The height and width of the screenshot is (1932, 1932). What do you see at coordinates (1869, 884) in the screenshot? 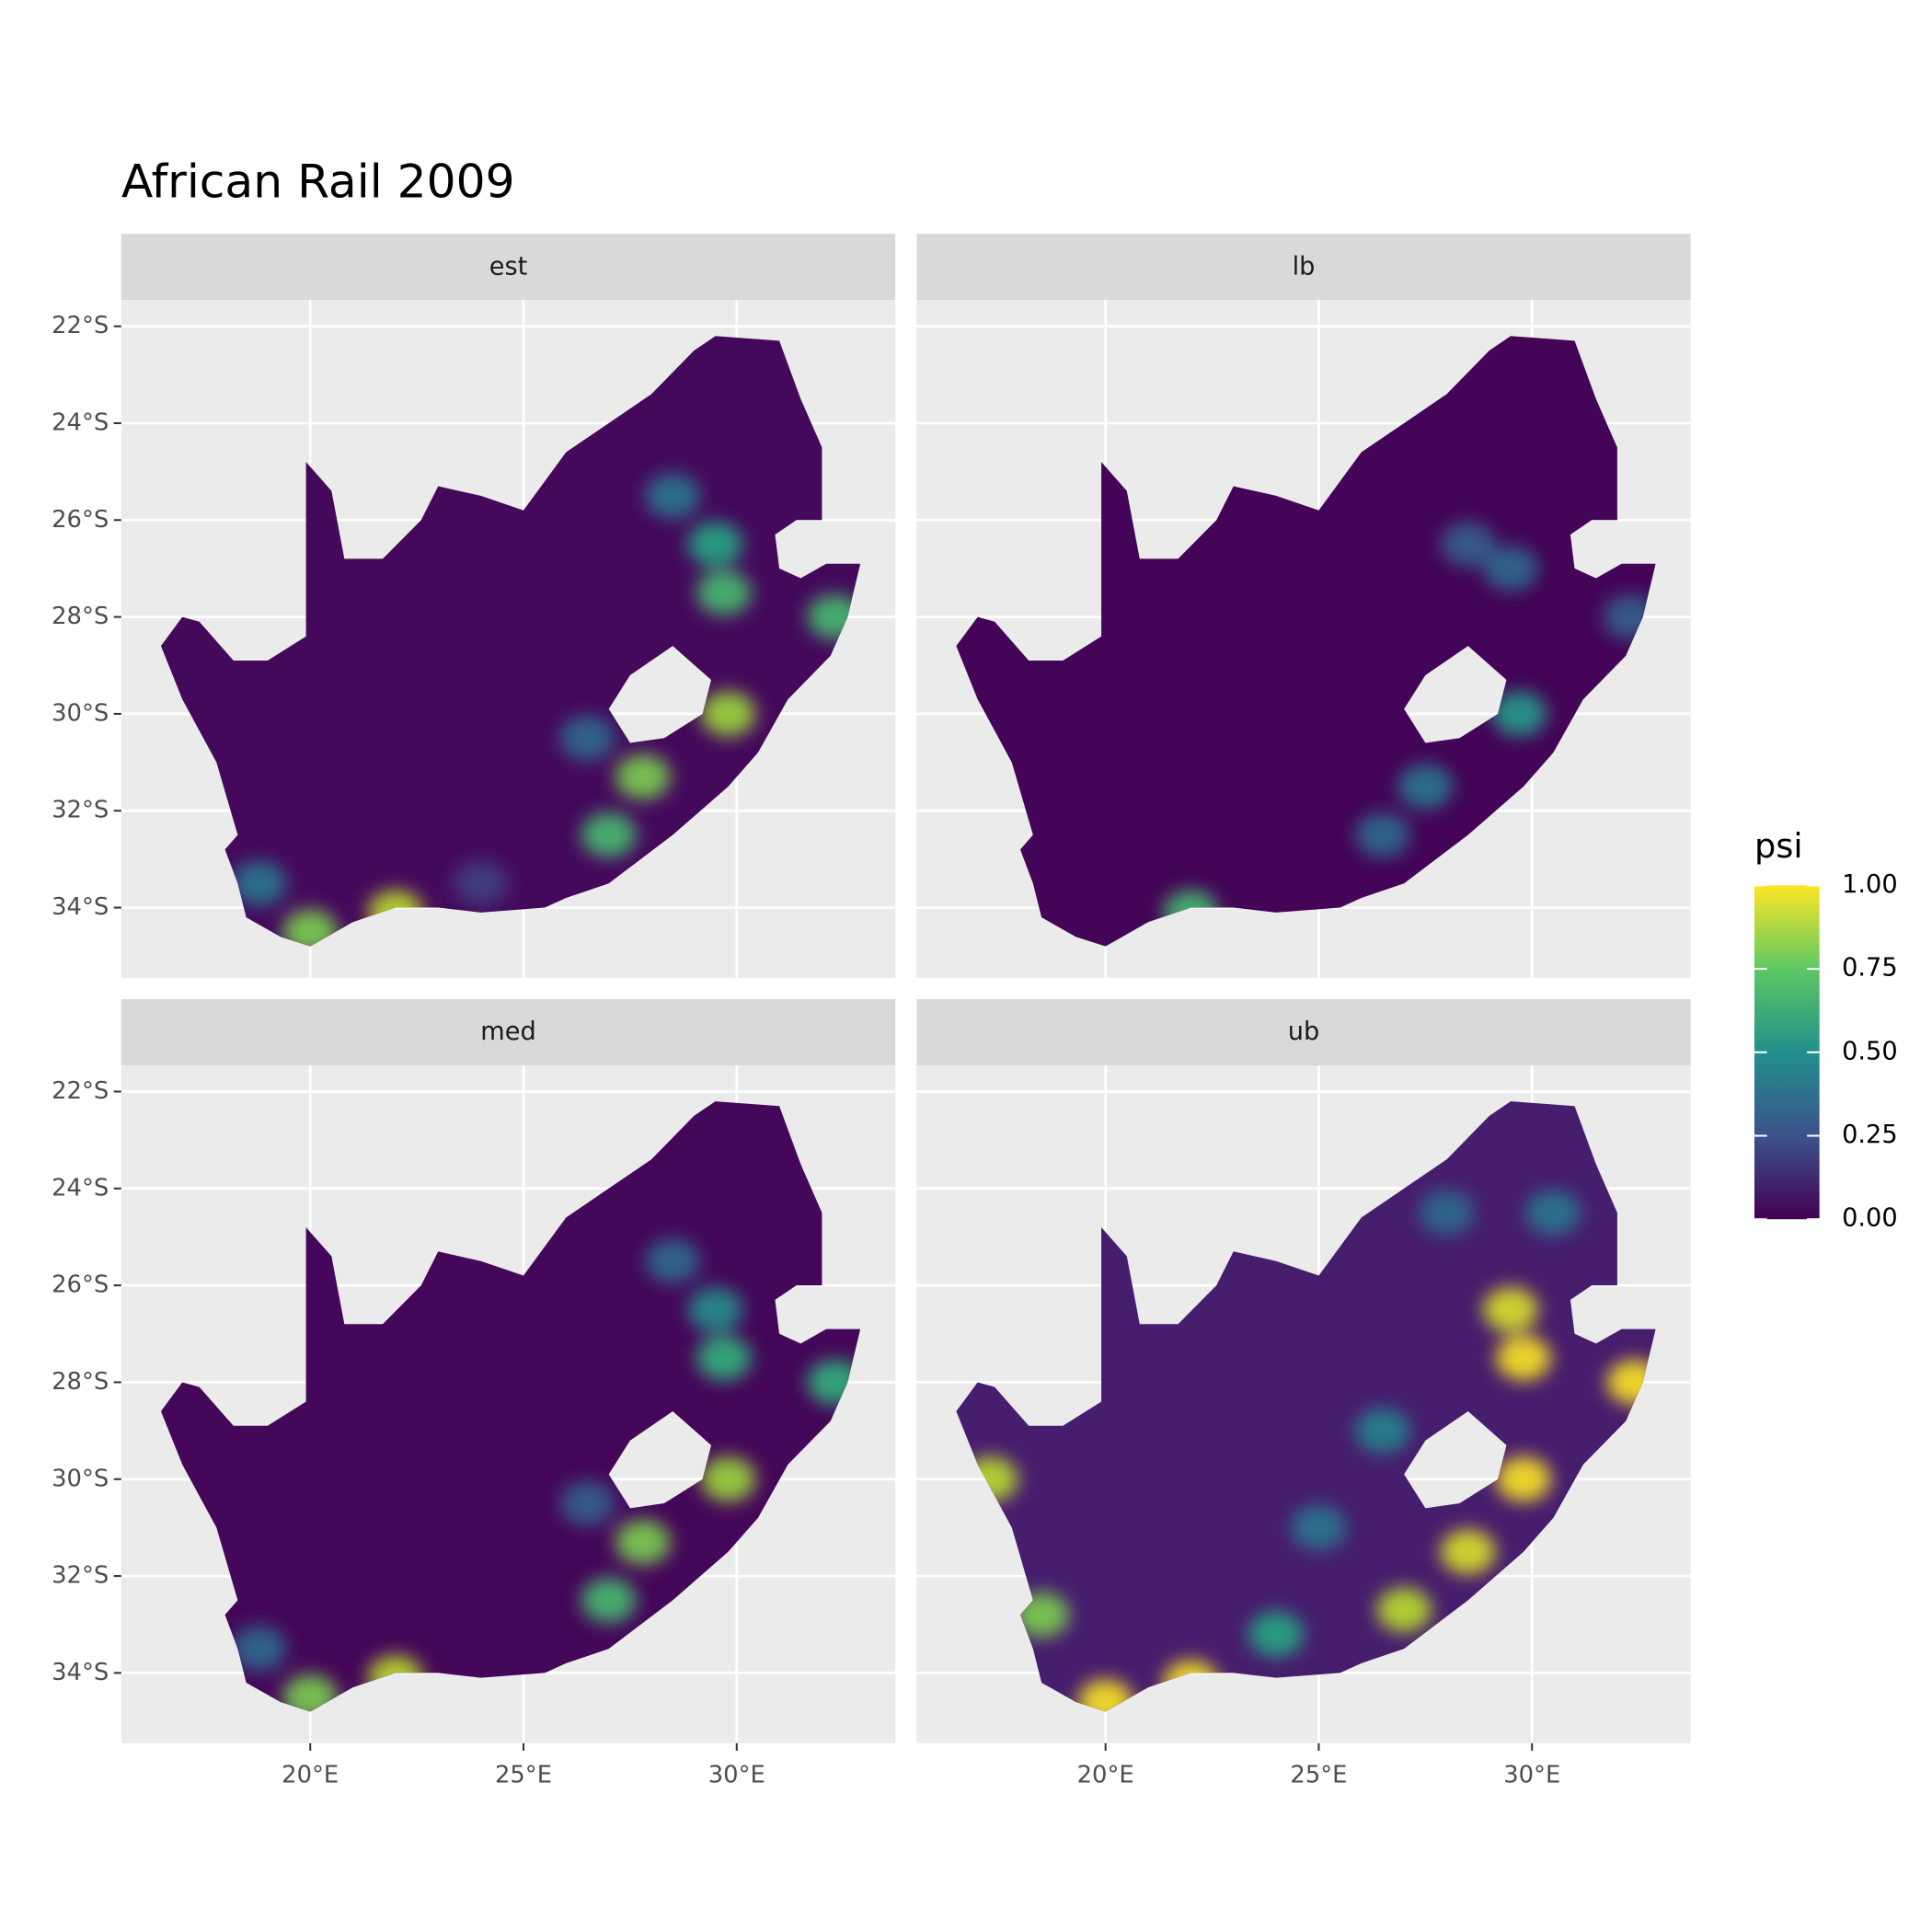
I see `legend-label: 1.00` at bounding box center [1869, 884].